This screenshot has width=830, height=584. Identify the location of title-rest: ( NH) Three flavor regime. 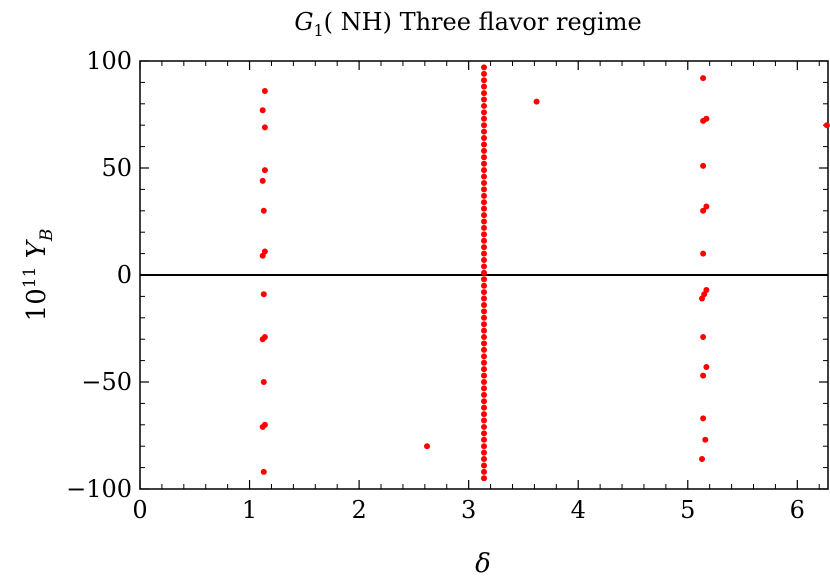
(483, 22).